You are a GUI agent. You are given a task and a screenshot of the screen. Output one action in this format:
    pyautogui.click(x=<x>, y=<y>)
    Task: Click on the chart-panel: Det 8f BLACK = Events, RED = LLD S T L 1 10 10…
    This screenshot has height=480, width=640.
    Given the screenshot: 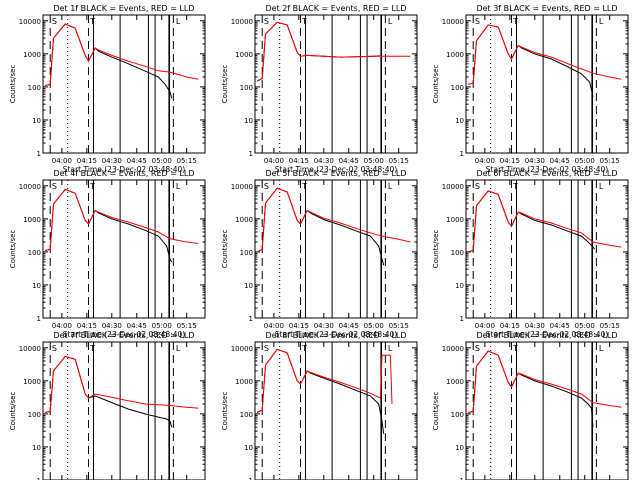 What is the action you would take?
    pyautogui.click(x=319, y=405)
    